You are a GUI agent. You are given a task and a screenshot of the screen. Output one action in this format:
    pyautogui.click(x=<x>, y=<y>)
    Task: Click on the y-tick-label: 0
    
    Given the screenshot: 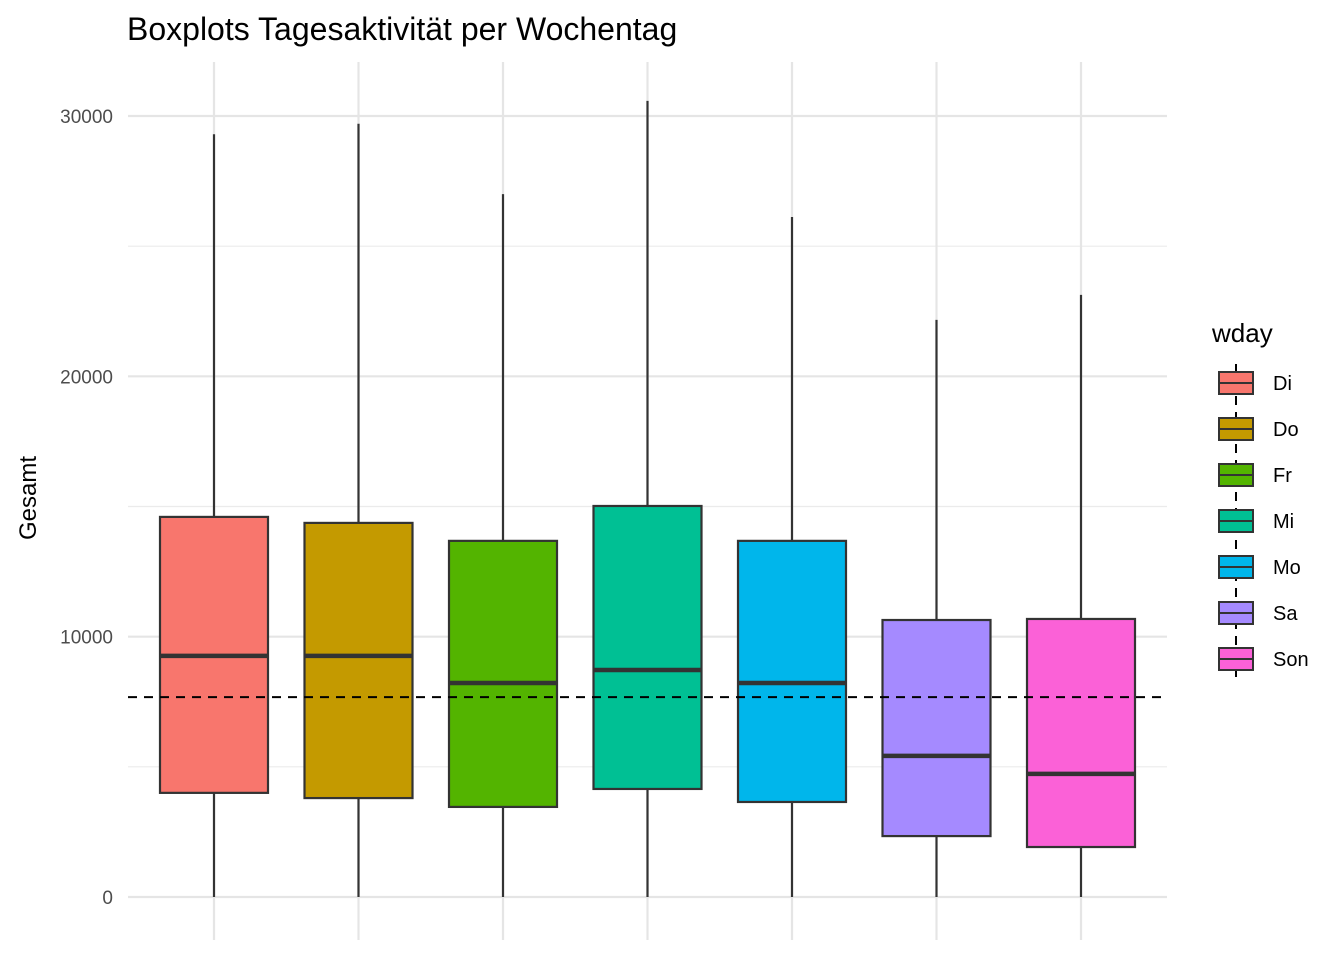 What is the action you would take?
    pyautogui.click(x=107, y=898)
    